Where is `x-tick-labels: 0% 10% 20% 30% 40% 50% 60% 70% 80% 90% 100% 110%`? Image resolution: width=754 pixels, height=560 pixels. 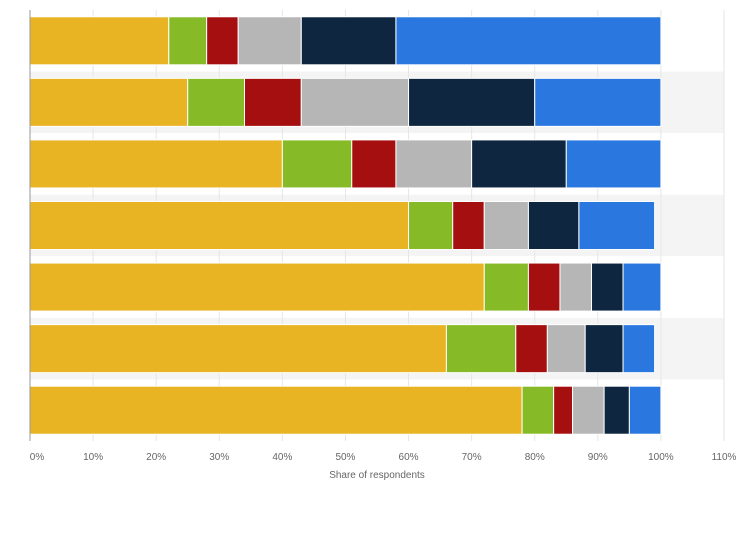 x-tick-labels: 0% 10% 20% 30% 40% 50% 60% 70% 80% 90% 100% 110% is located at coordinates (383, 457).